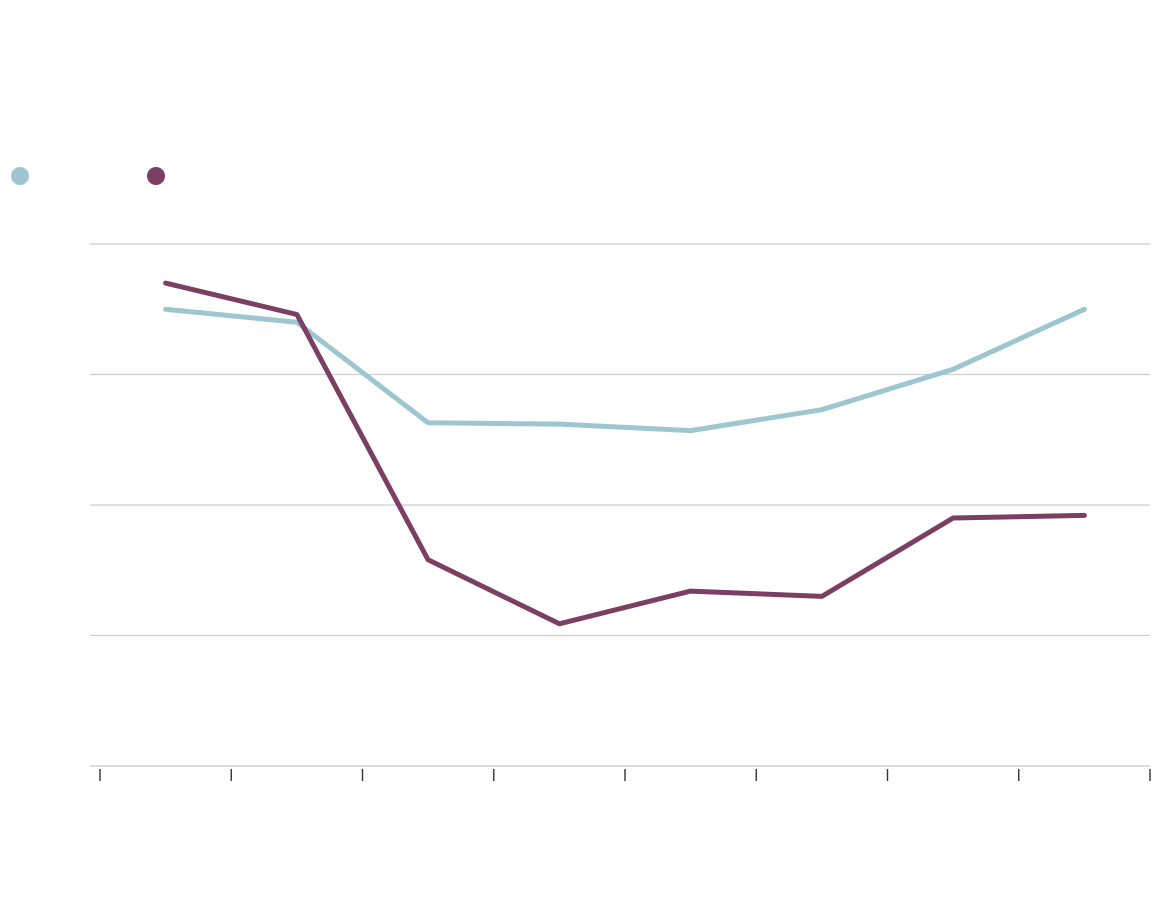  Describe the element at coordinates (625, 775) in the screenshot. I see `x-axis` at that location.